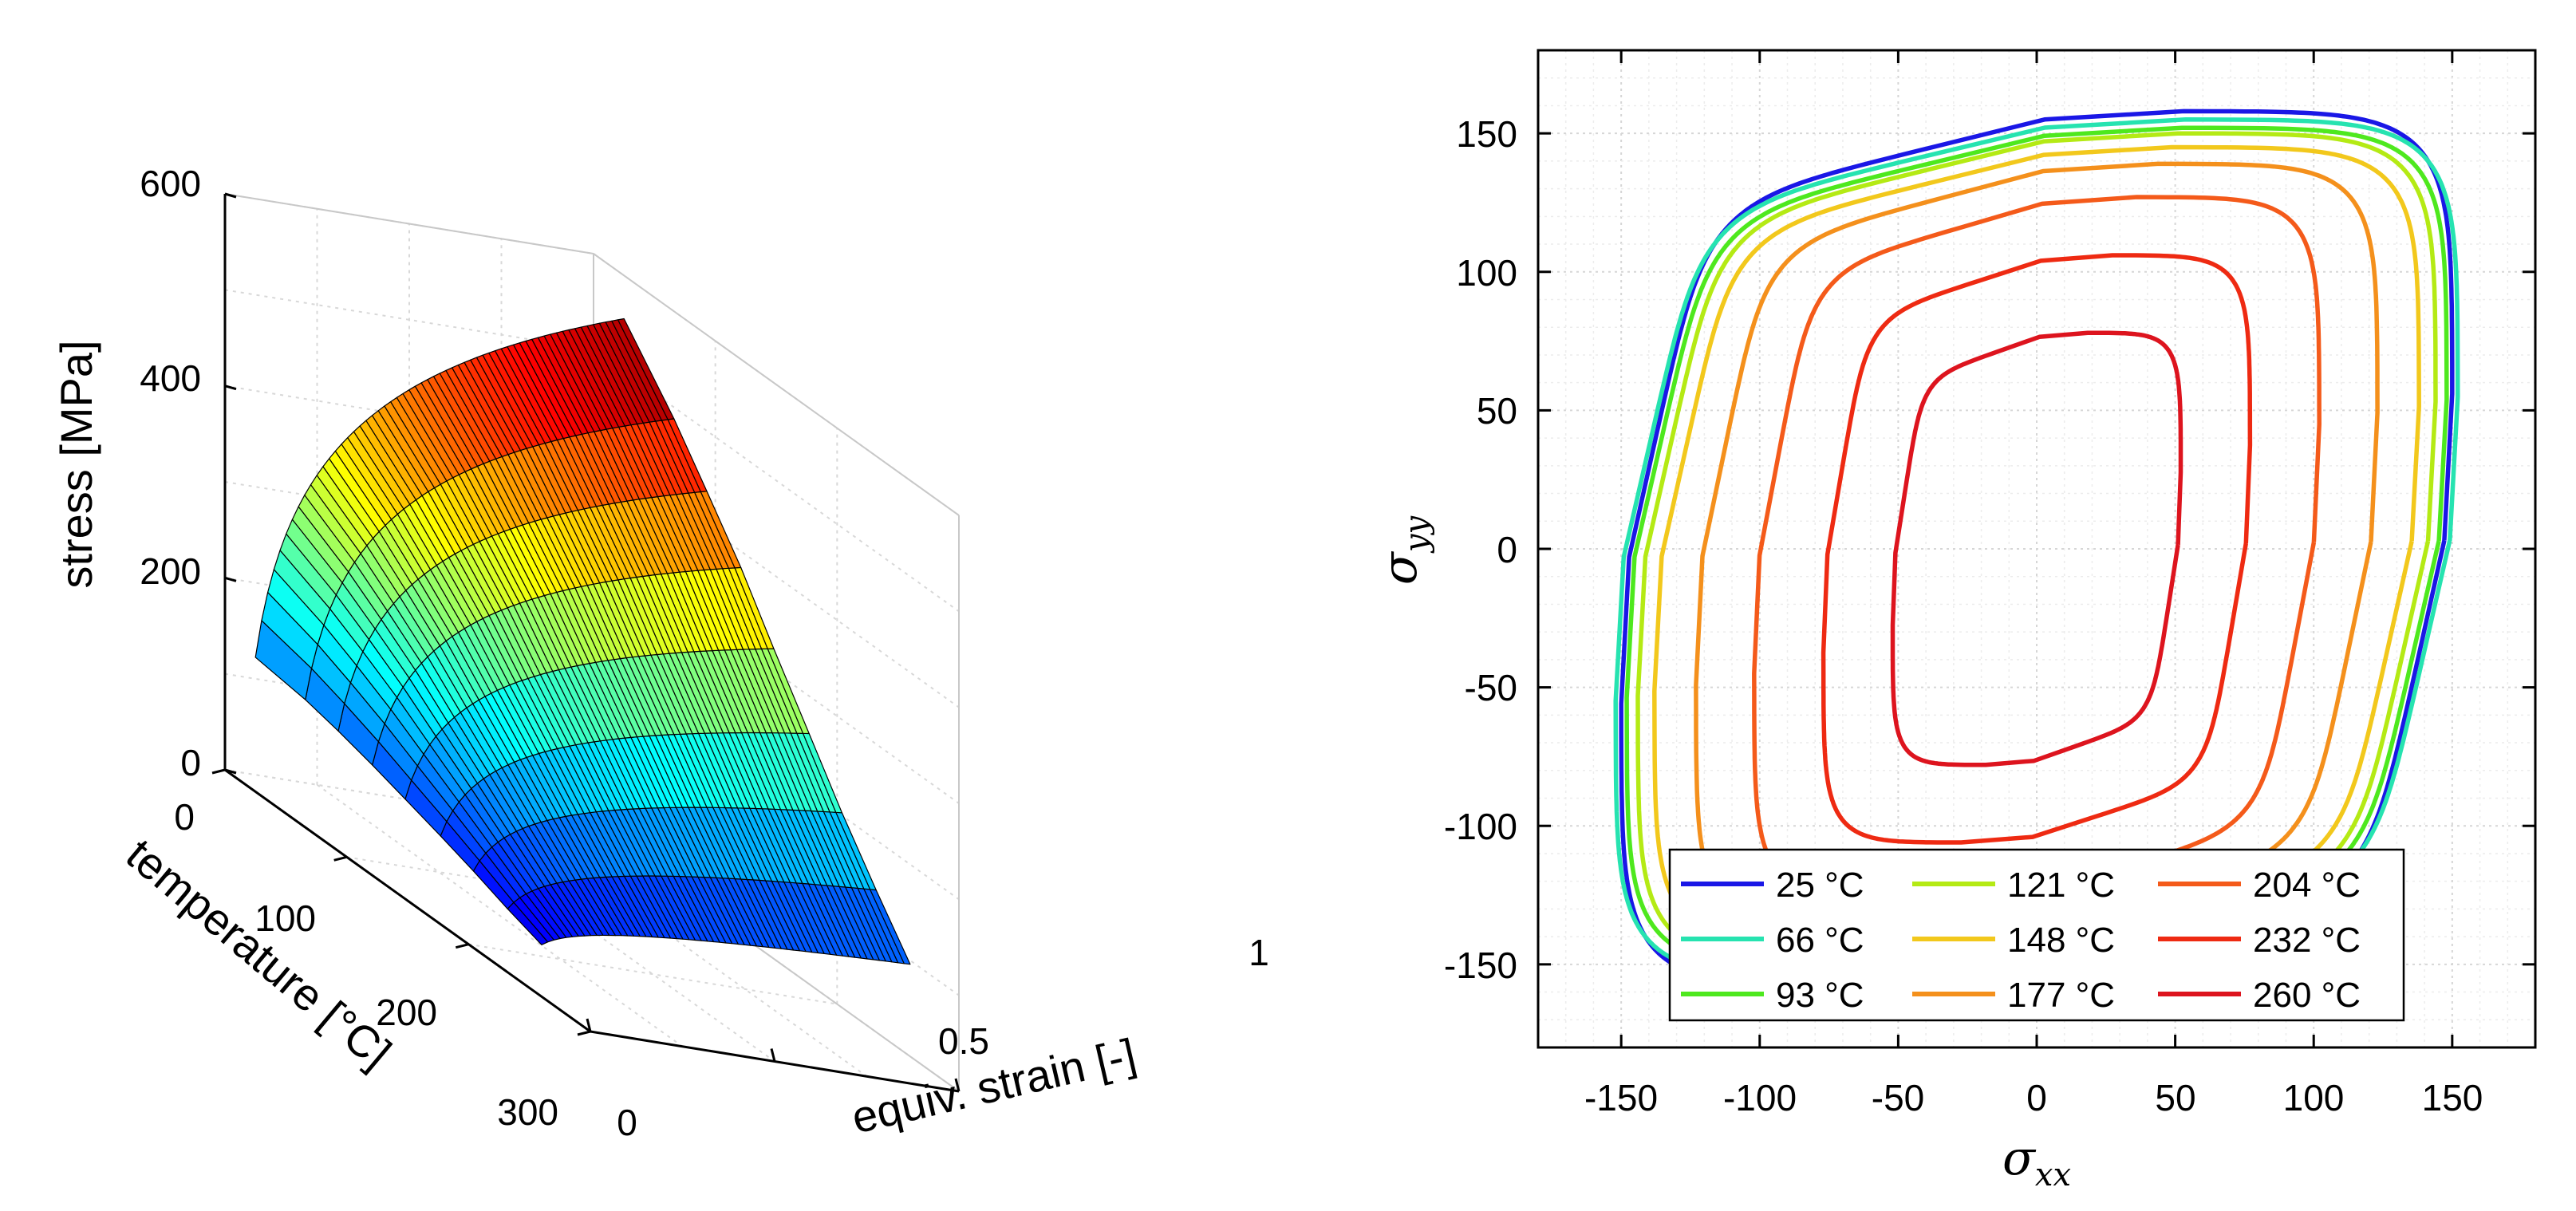 This screenshot has width=2576, height=1211. I want to click on y-tick-0: 0, so click(185, 817).